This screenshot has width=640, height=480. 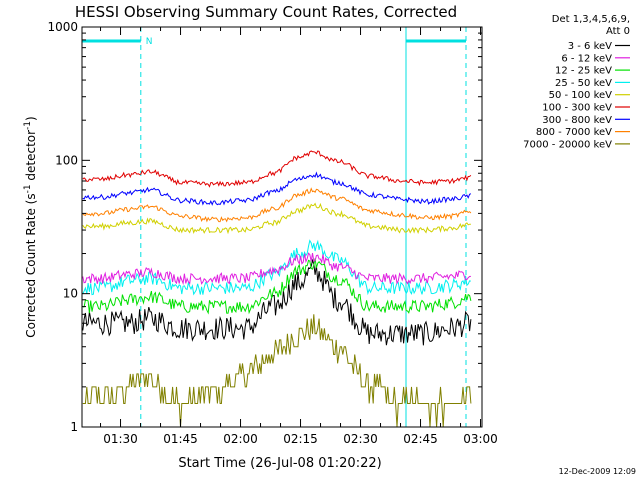 What do you see at coordinates (70, 294) in the screenshot?
I see `y-tick-label: 10` at bounding box center [70, 294].